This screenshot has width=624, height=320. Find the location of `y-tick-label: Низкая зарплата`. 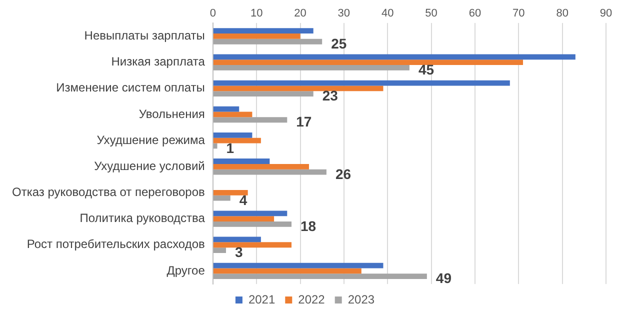

y-tick-label: Низкая зарплата is located at coordinates (158, 61).